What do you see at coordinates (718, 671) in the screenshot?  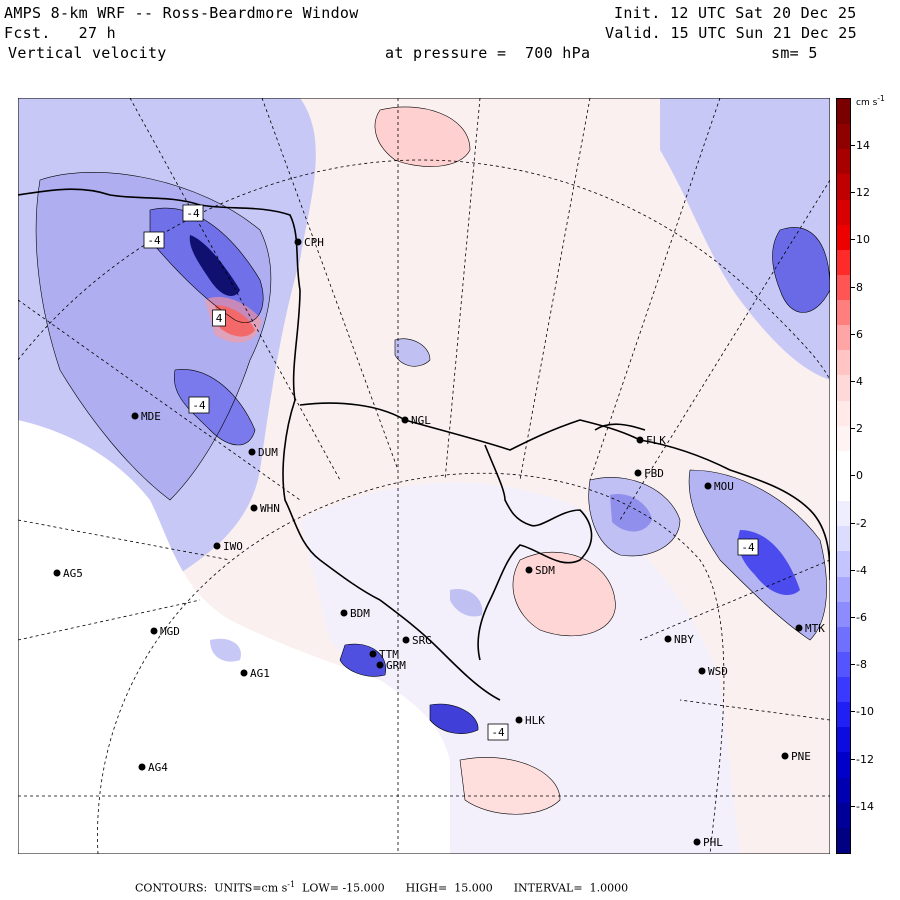 I see `station-label-wsd: WSD` at bounding box center [718, 671].